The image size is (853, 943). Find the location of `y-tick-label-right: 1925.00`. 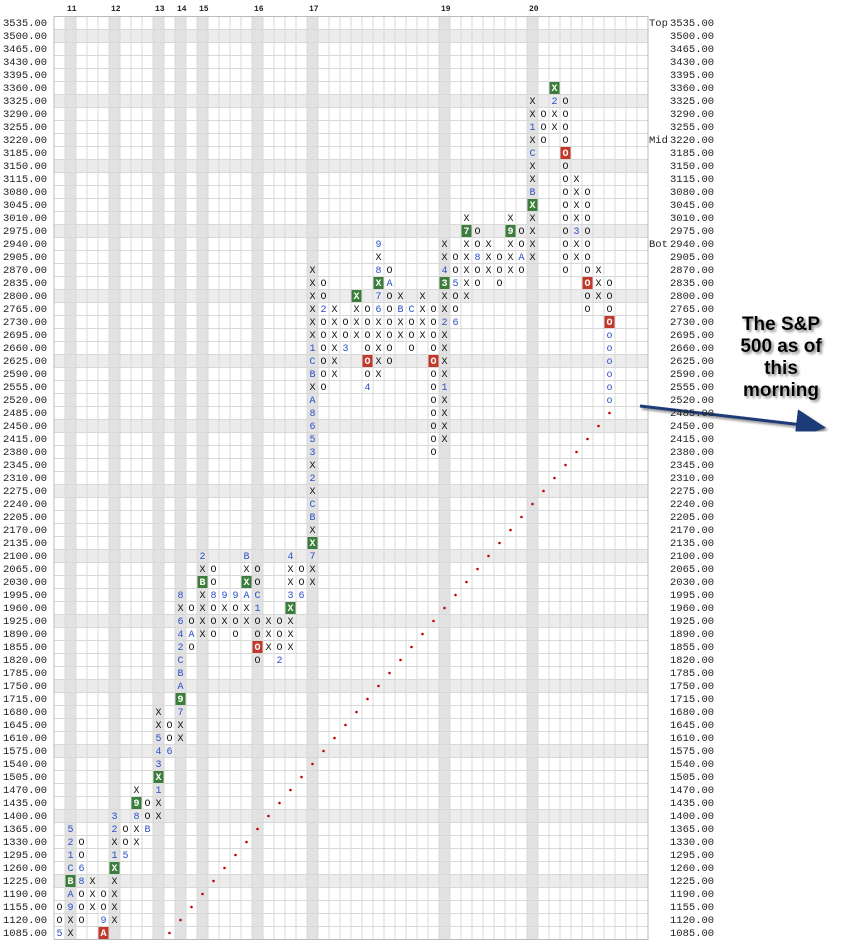

y-tick-label-right: 1925.00 is located at coordinates (692, 622).